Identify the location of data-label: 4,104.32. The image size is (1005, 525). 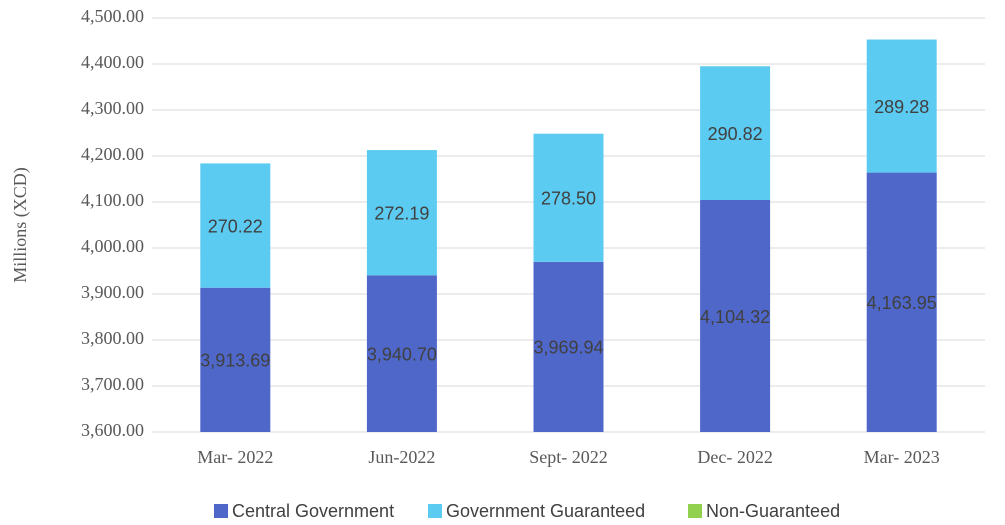
(735, 317).